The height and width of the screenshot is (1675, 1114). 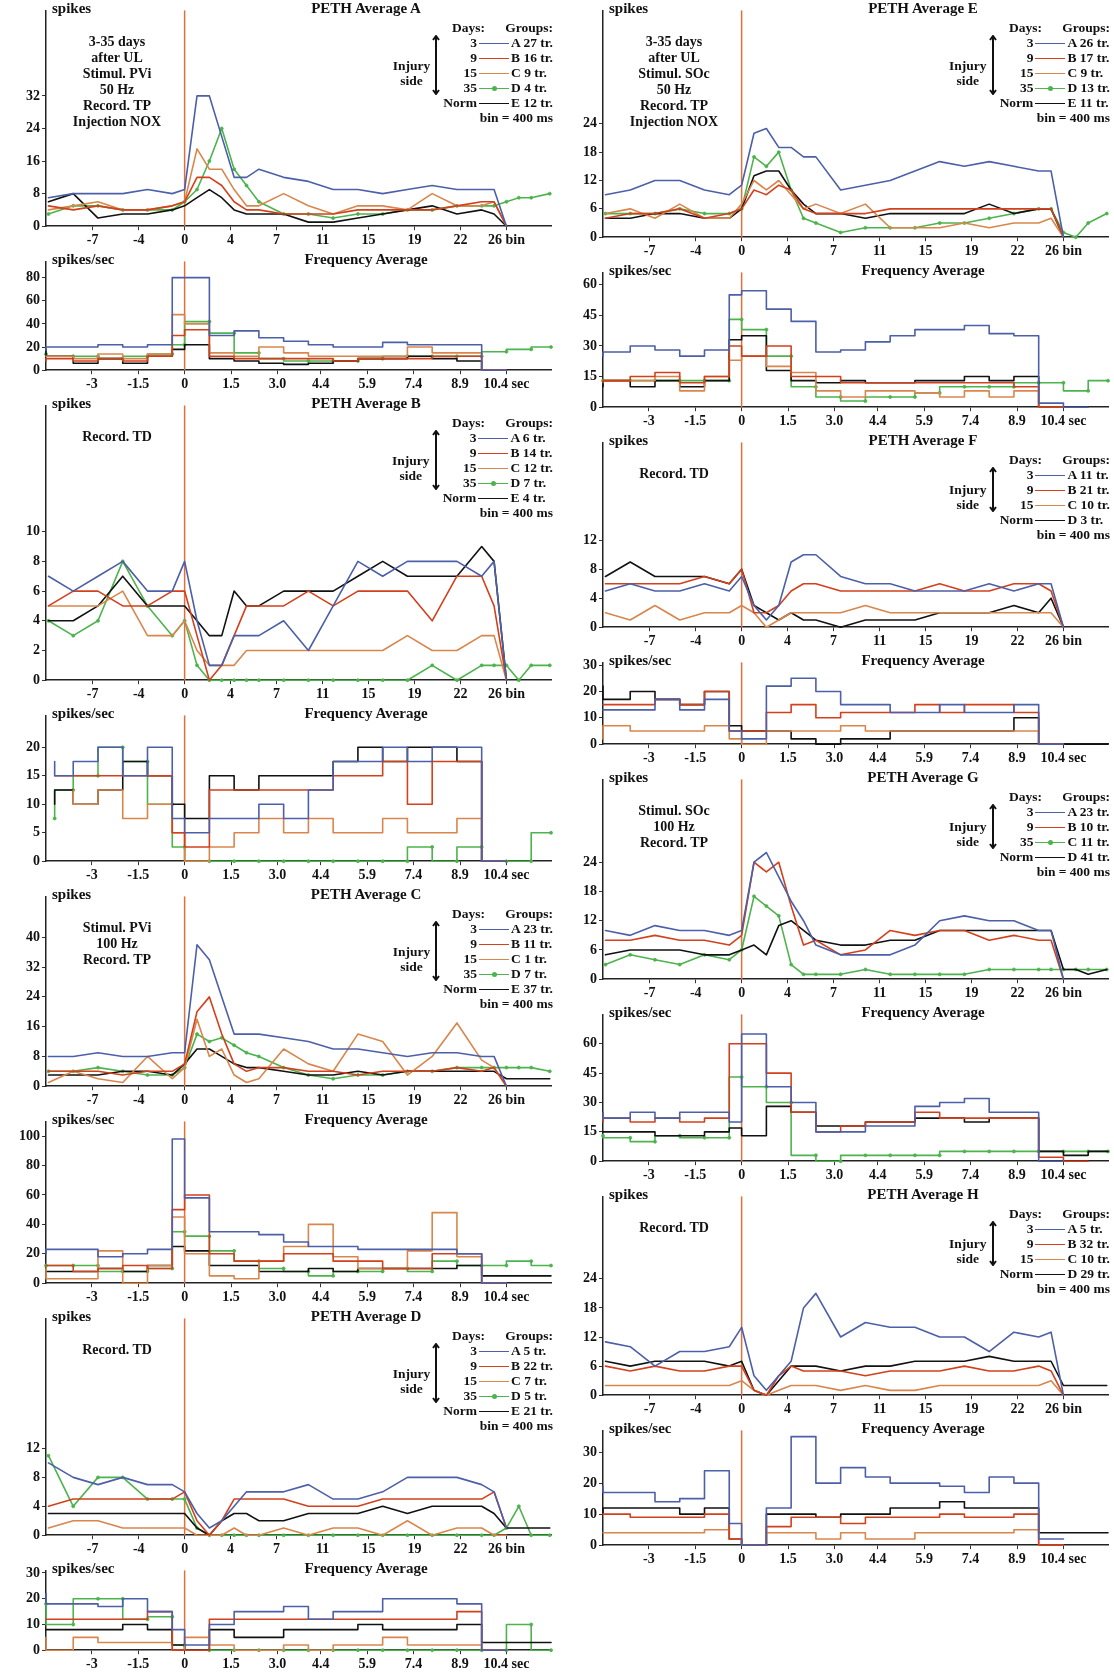 What do you see at coordinates (529, 482) in the screenshot?
I see `legend-label: D 7 tr.` at bounding box center [529, 482].